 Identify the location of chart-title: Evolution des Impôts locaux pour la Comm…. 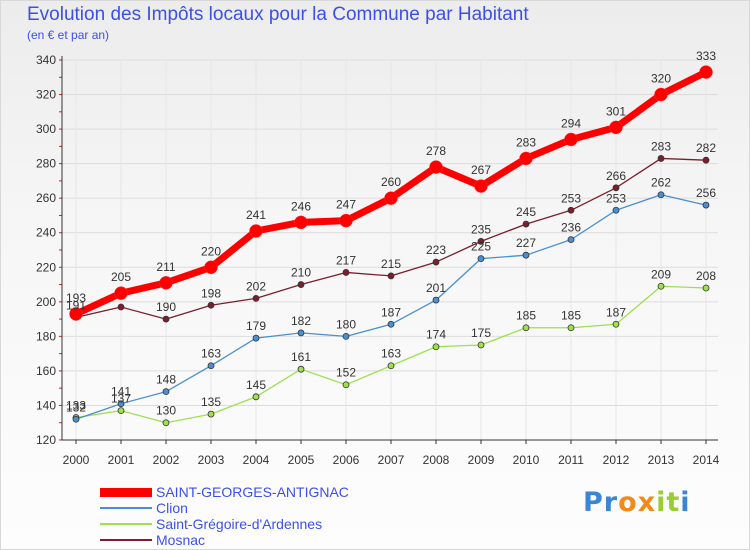
(278, 14).